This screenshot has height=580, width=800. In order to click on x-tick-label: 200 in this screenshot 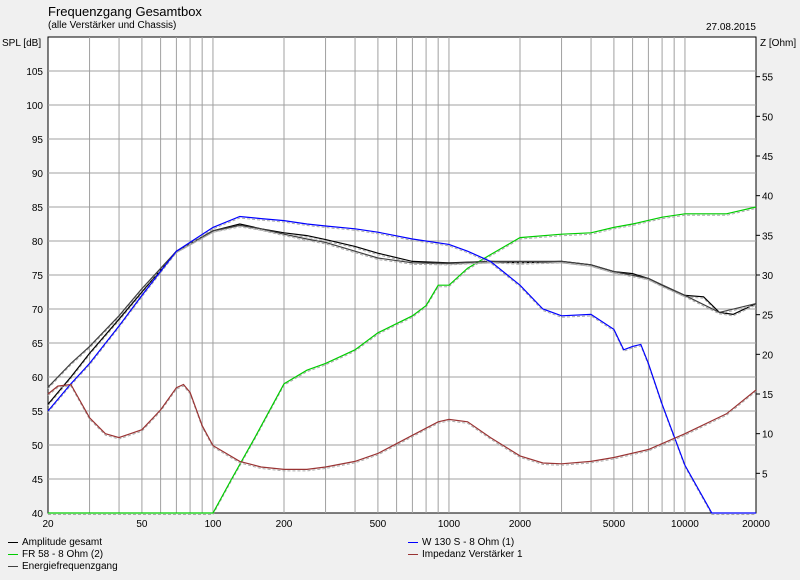, I will do `click(284, 524)`.